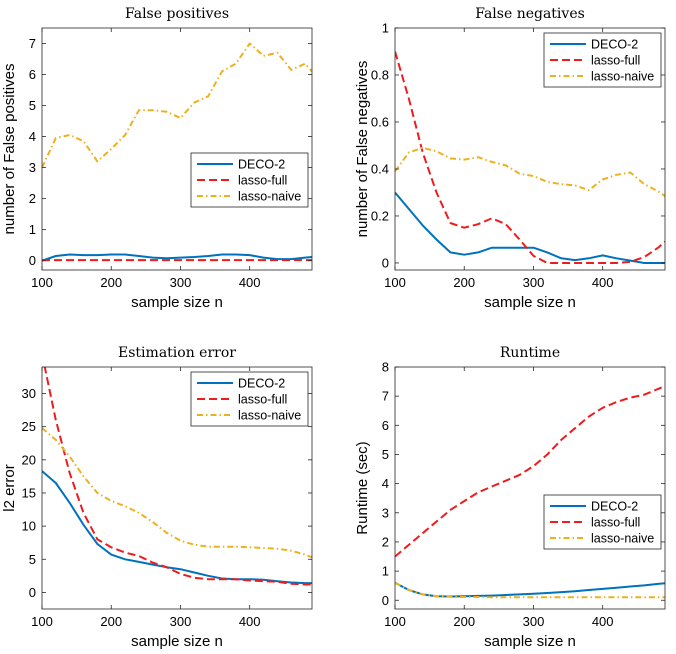 This screenshot has width=676, height=654. What do you see at coordinates (177, 353) in the screenshot?
I see `chart-title: Estimation error` at bounding box center [177, 353].